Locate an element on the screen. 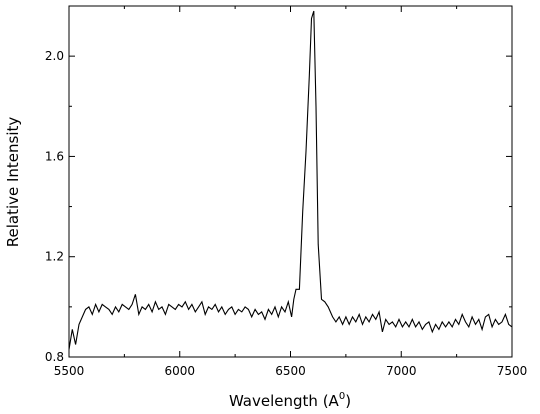 The height and width of the screenshot is (414, 540). x-tick-labels: 5500 6000 6500 7000 7500 is located at coordinates (291, 371).